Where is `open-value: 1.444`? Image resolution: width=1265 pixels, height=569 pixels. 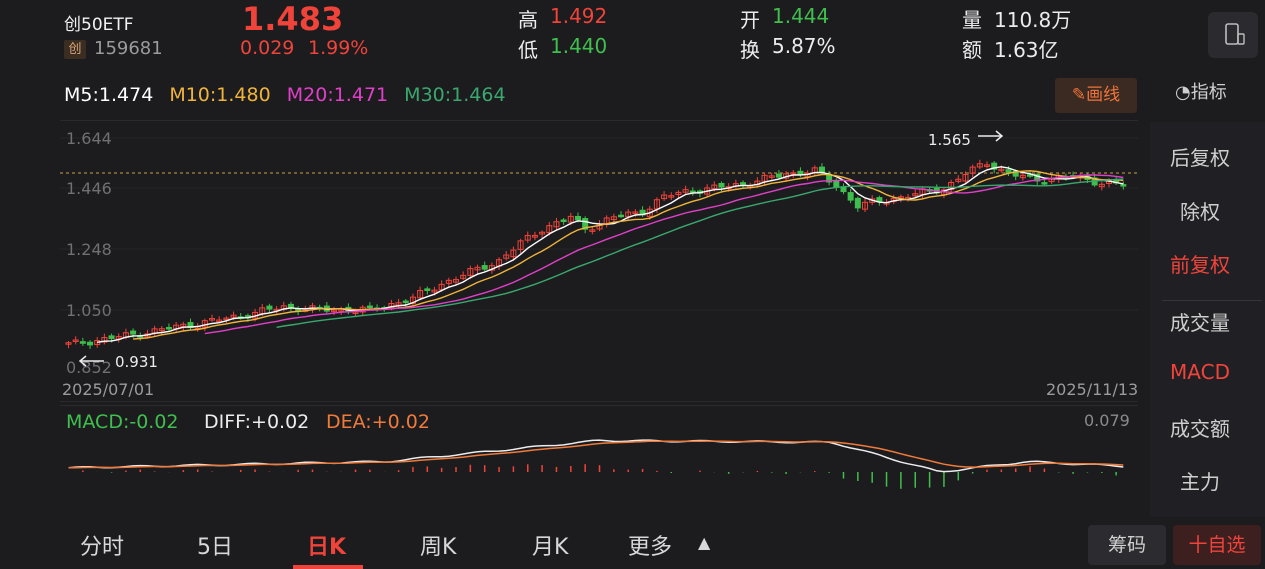
open-value: 1.444 is located at coordinates (801, 16).